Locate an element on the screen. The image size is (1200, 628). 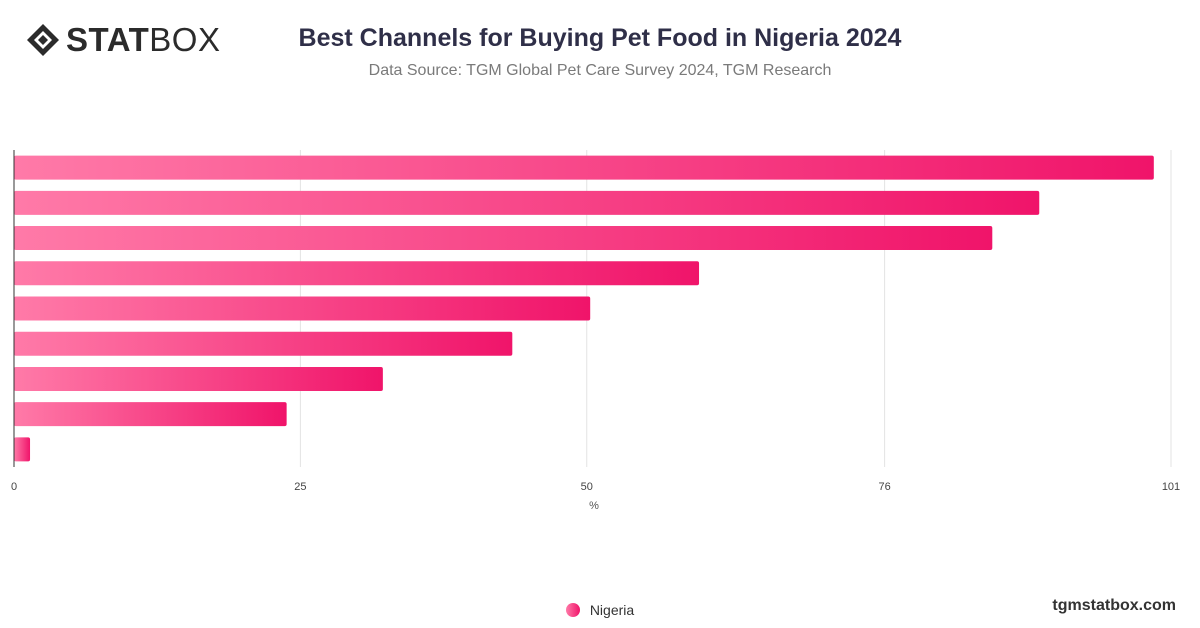
legend: Nigeria is located at coordinates (600, 610).